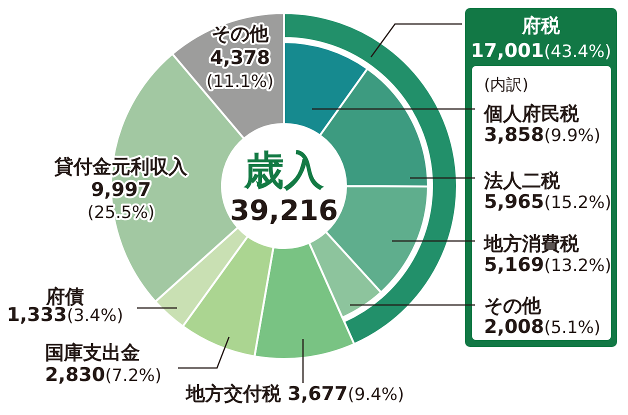 The image size is (628, 415). Describe the element at coordinates (542, 327) in the screenshot. I see `data-label: 2,008(5.1%)` at that location.